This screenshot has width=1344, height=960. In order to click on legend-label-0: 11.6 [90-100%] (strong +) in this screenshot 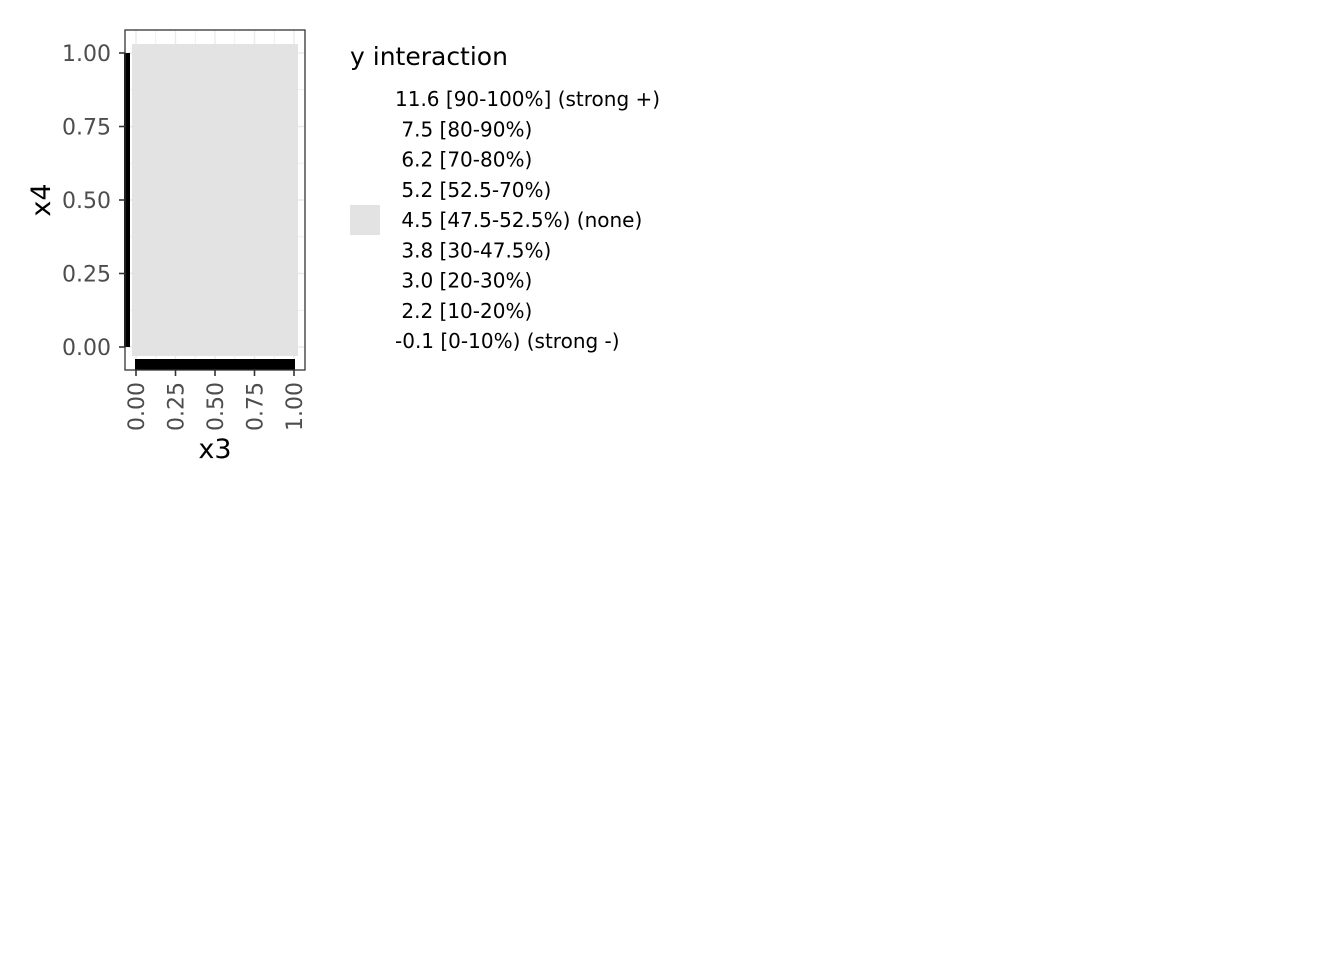, I will do `click(527, 99)`.